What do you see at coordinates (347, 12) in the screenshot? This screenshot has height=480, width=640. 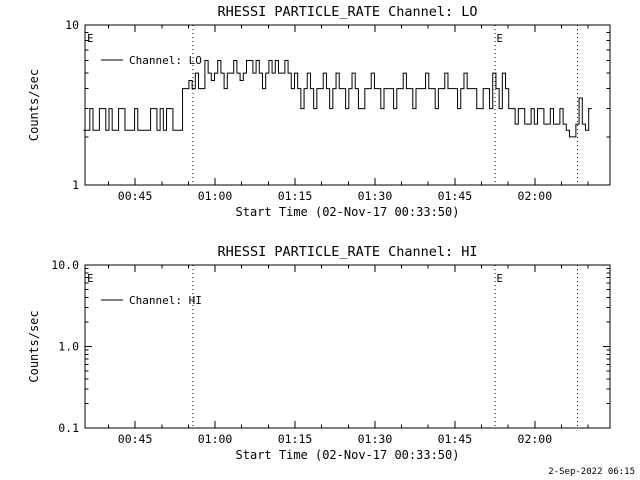 I see `chart-title: RHESSI PARTICLE_RATE Channel: LO` at bounding box center [347, 12].